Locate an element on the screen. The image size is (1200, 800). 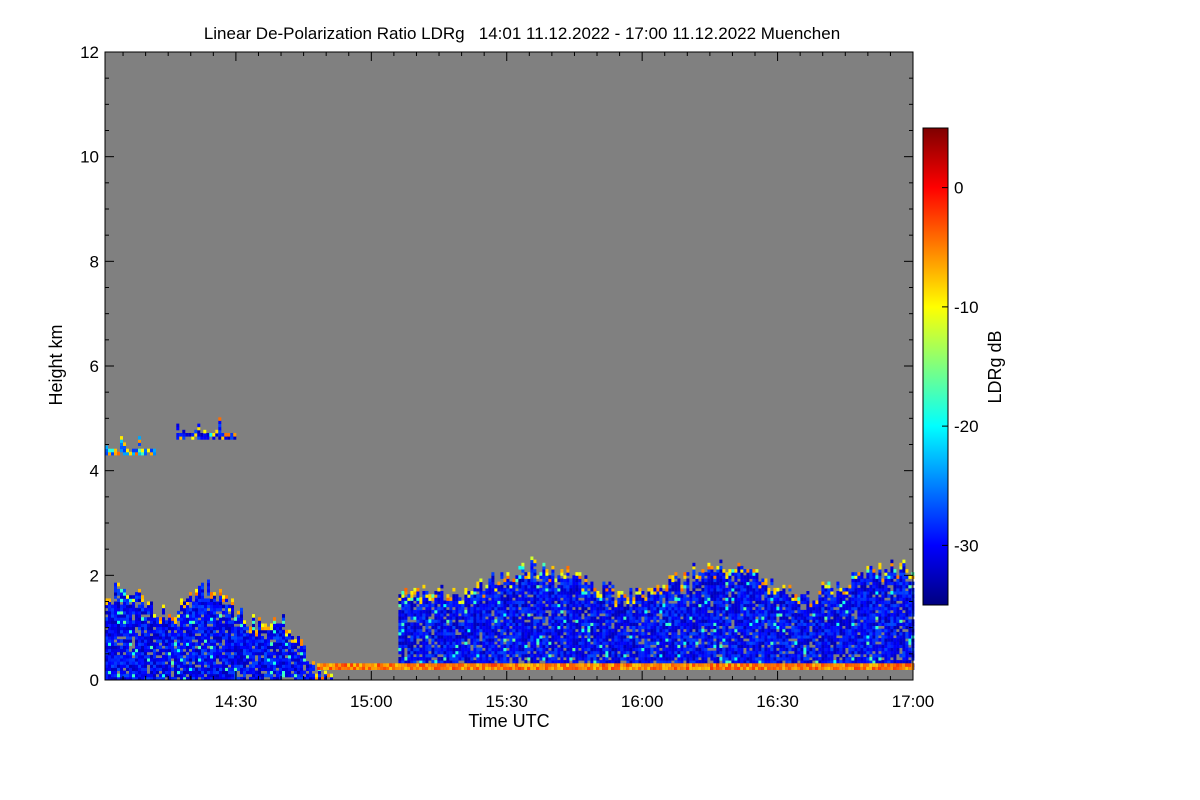
colorbar-tick-label: -30 is located at coordinates (966, 545).